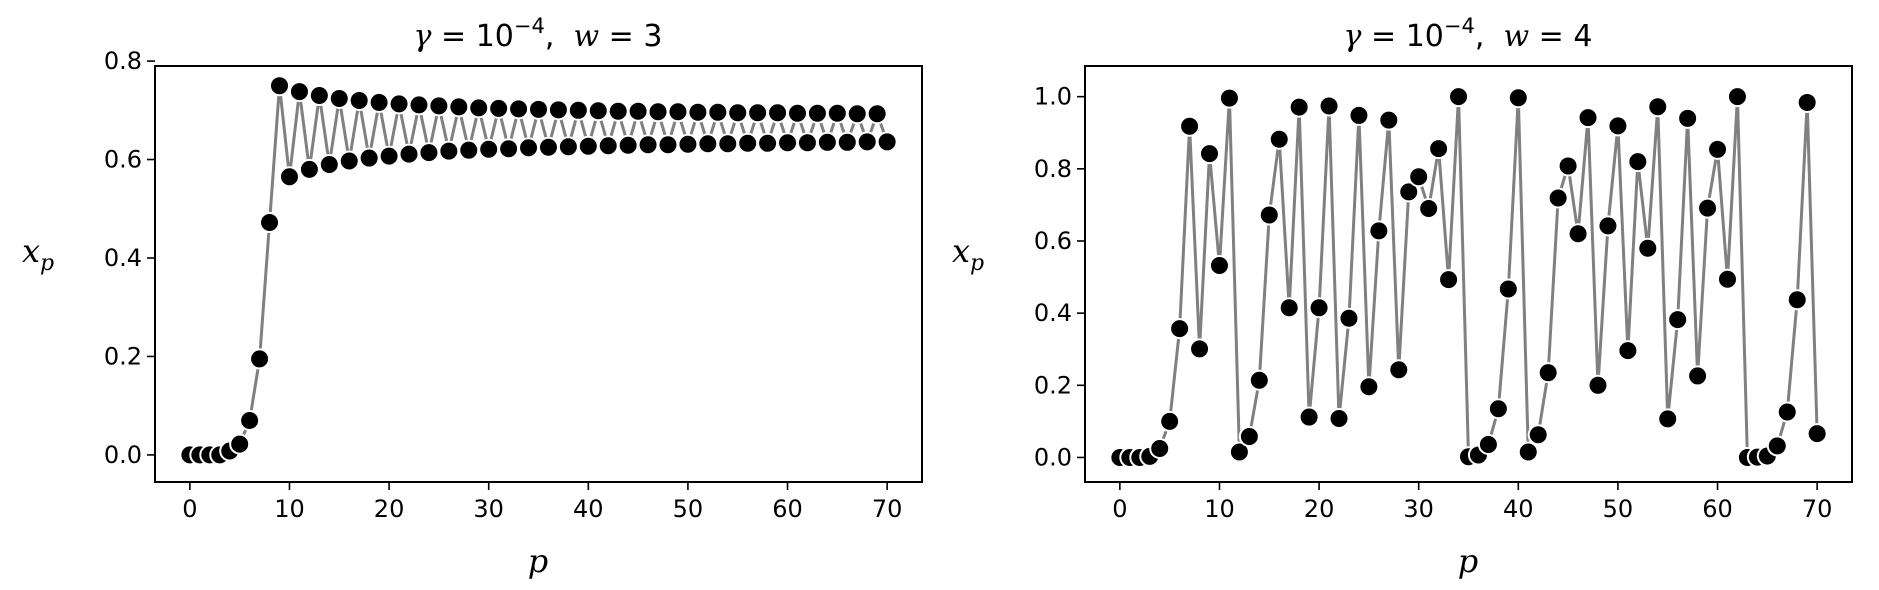  What do you see at coordinates (630, 36) in the screenshot?
I see `title-eq2-left: = 3` at bounding box center [630, 36].